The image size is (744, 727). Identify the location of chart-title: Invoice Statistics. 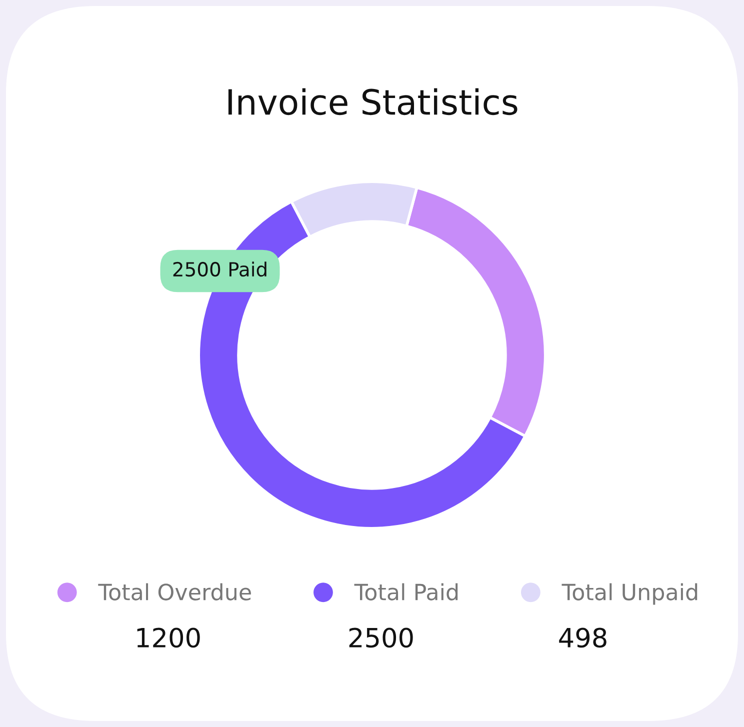
(373, 102).